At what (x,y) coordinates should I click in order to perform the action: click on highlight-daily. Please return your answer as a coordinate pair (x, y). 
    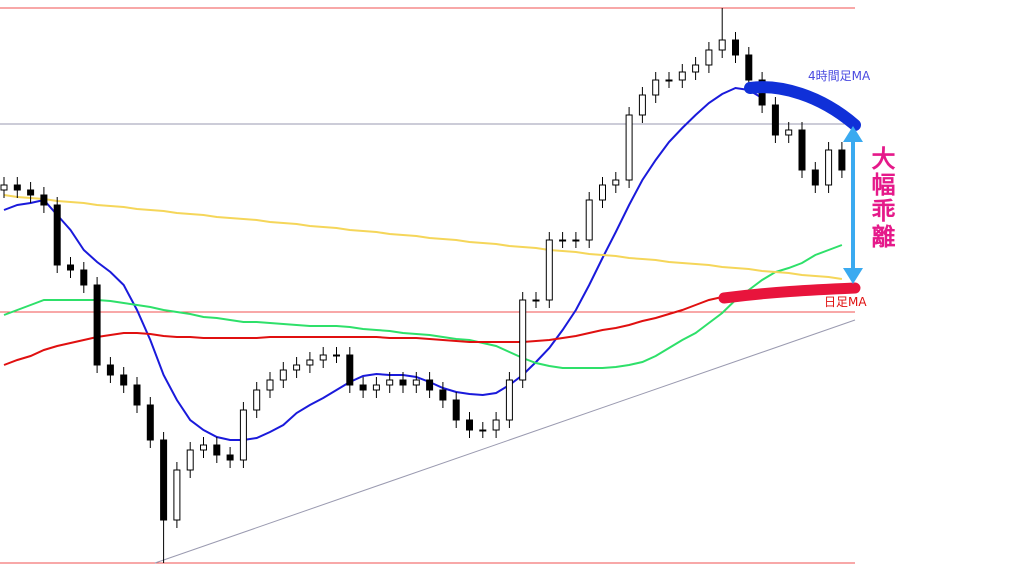
    Looking at the image, I should click on (789, 293).